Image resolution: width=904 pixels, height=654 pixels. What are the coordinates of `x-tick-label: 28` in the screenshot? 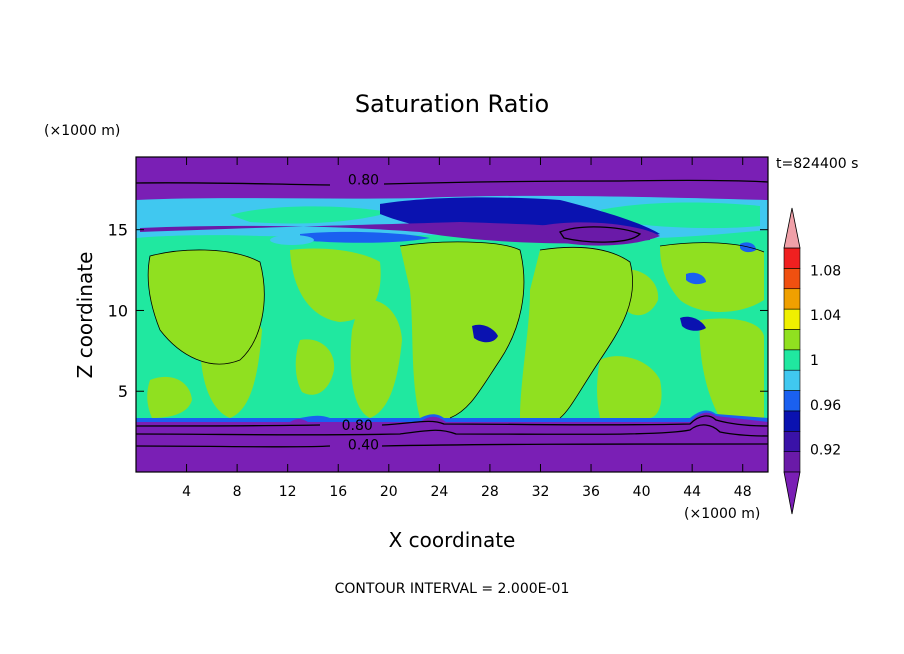 It's located at (490, 492).